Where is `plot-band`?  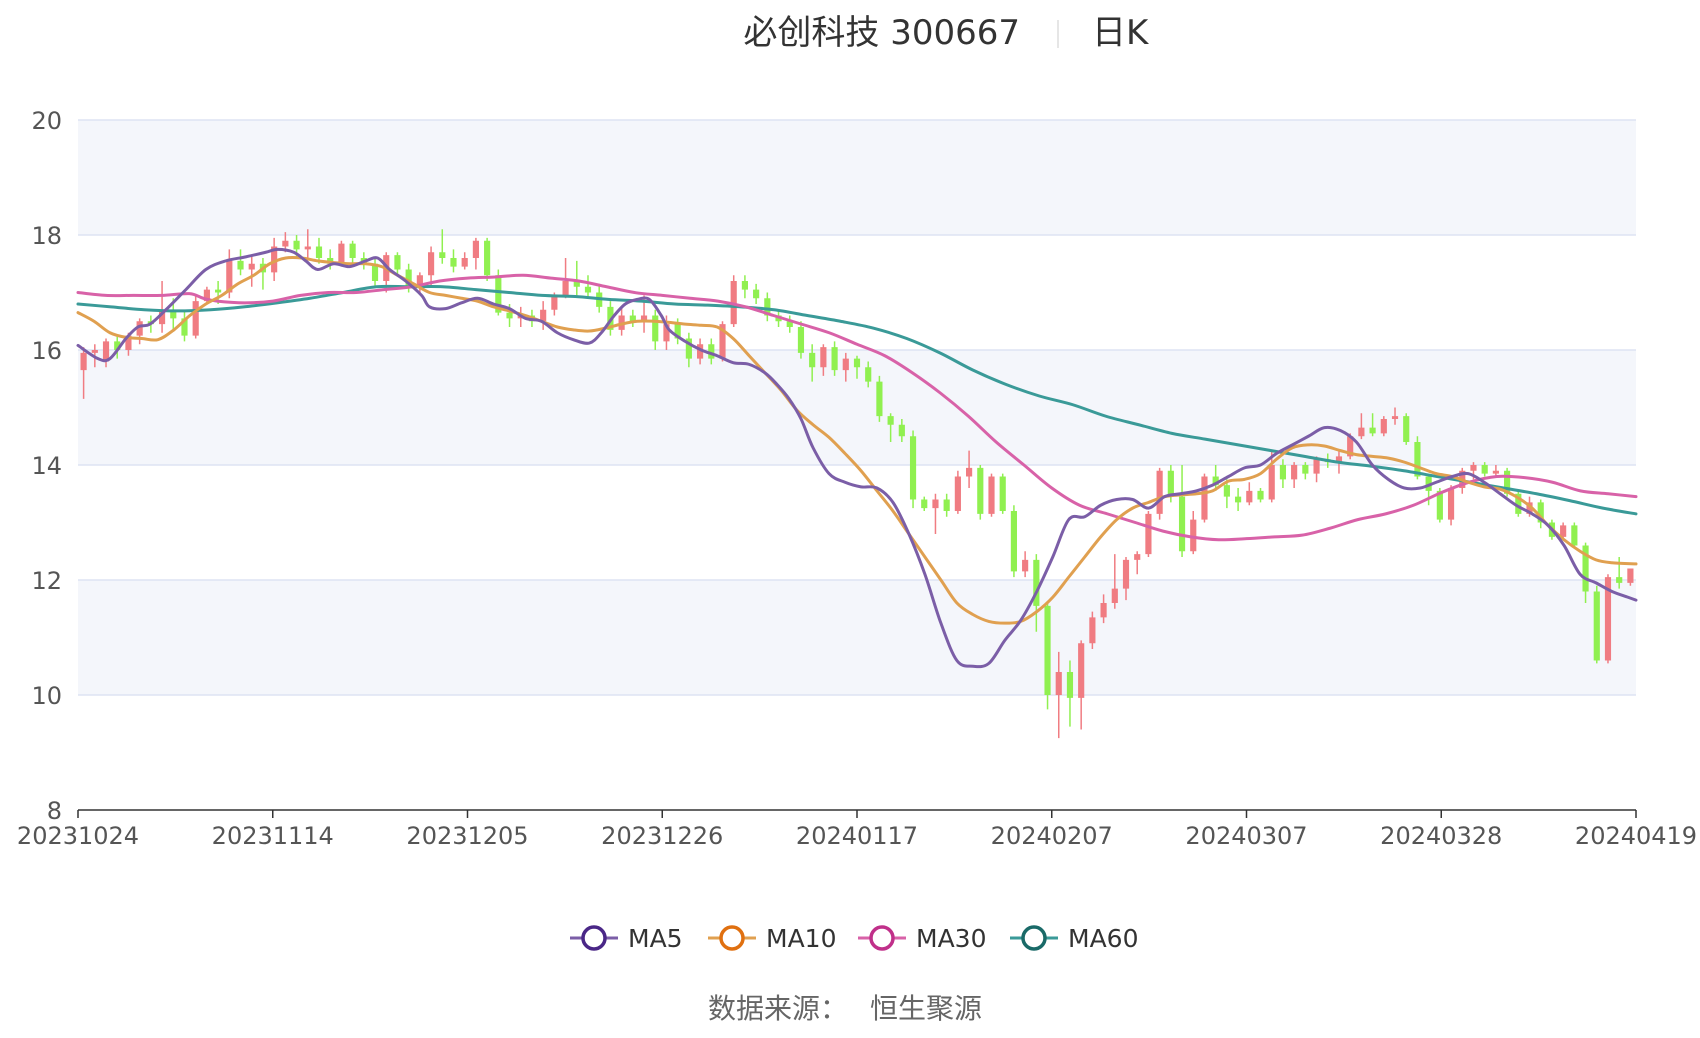
plot-band is located at coordinates (857, 637).